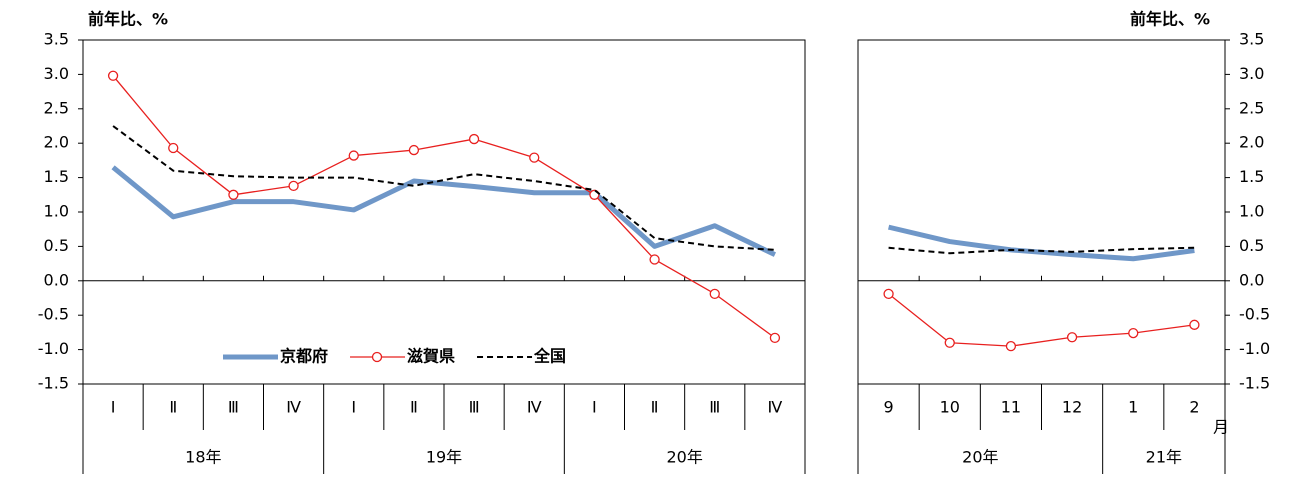 The height and width of the screenshot is (479, 1304). What do you see at coordinates (1194, 407) in the screenshot?
I see `x-tick-label: 2` at bounding box center [1194, 407].